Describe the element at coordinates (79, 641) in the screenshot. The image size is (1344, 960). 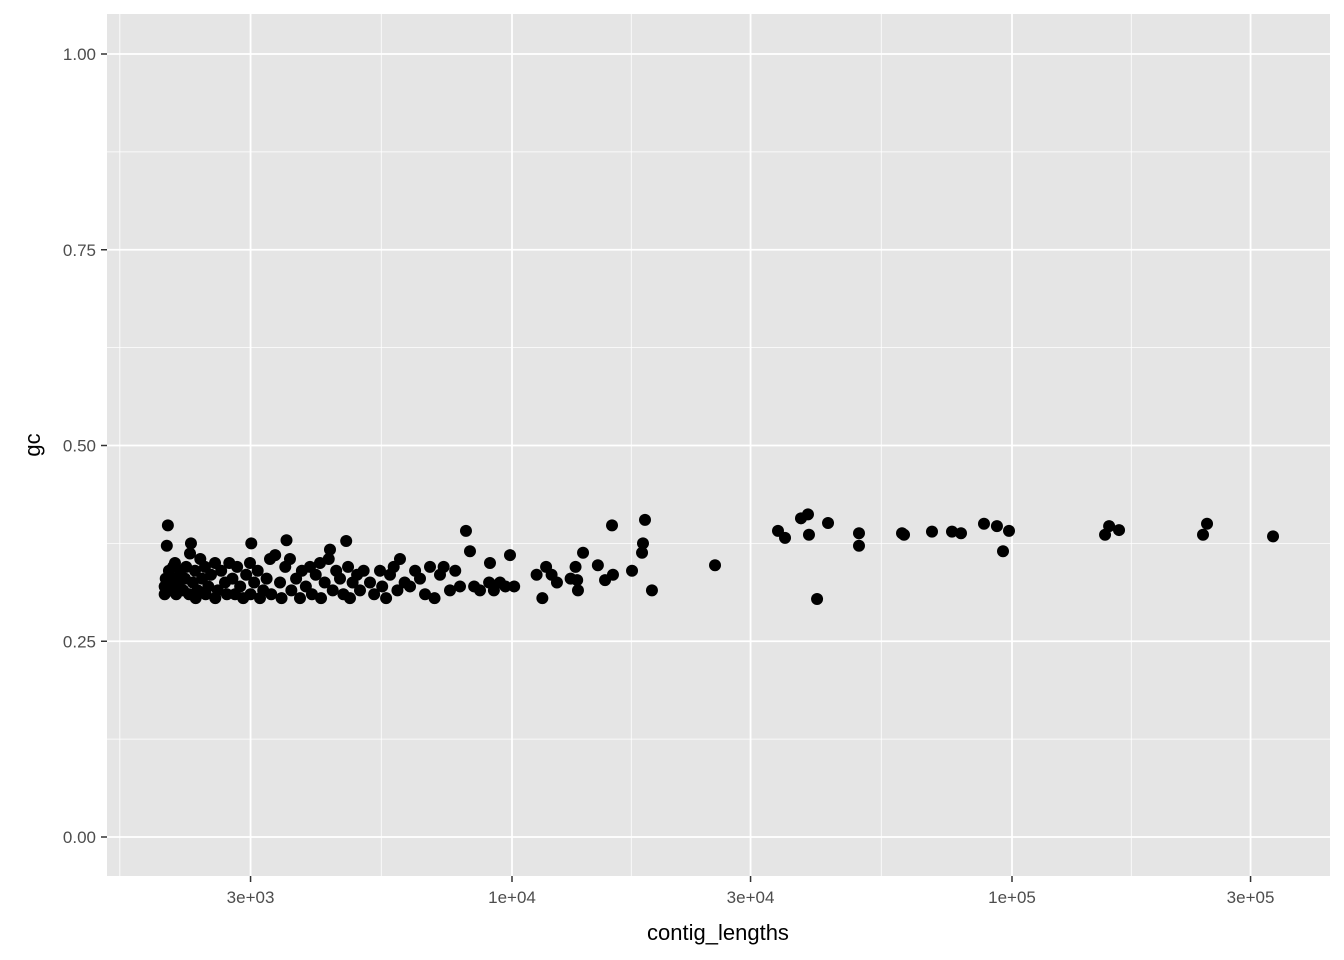
I see `y-tick-label: 0.25` at that location.